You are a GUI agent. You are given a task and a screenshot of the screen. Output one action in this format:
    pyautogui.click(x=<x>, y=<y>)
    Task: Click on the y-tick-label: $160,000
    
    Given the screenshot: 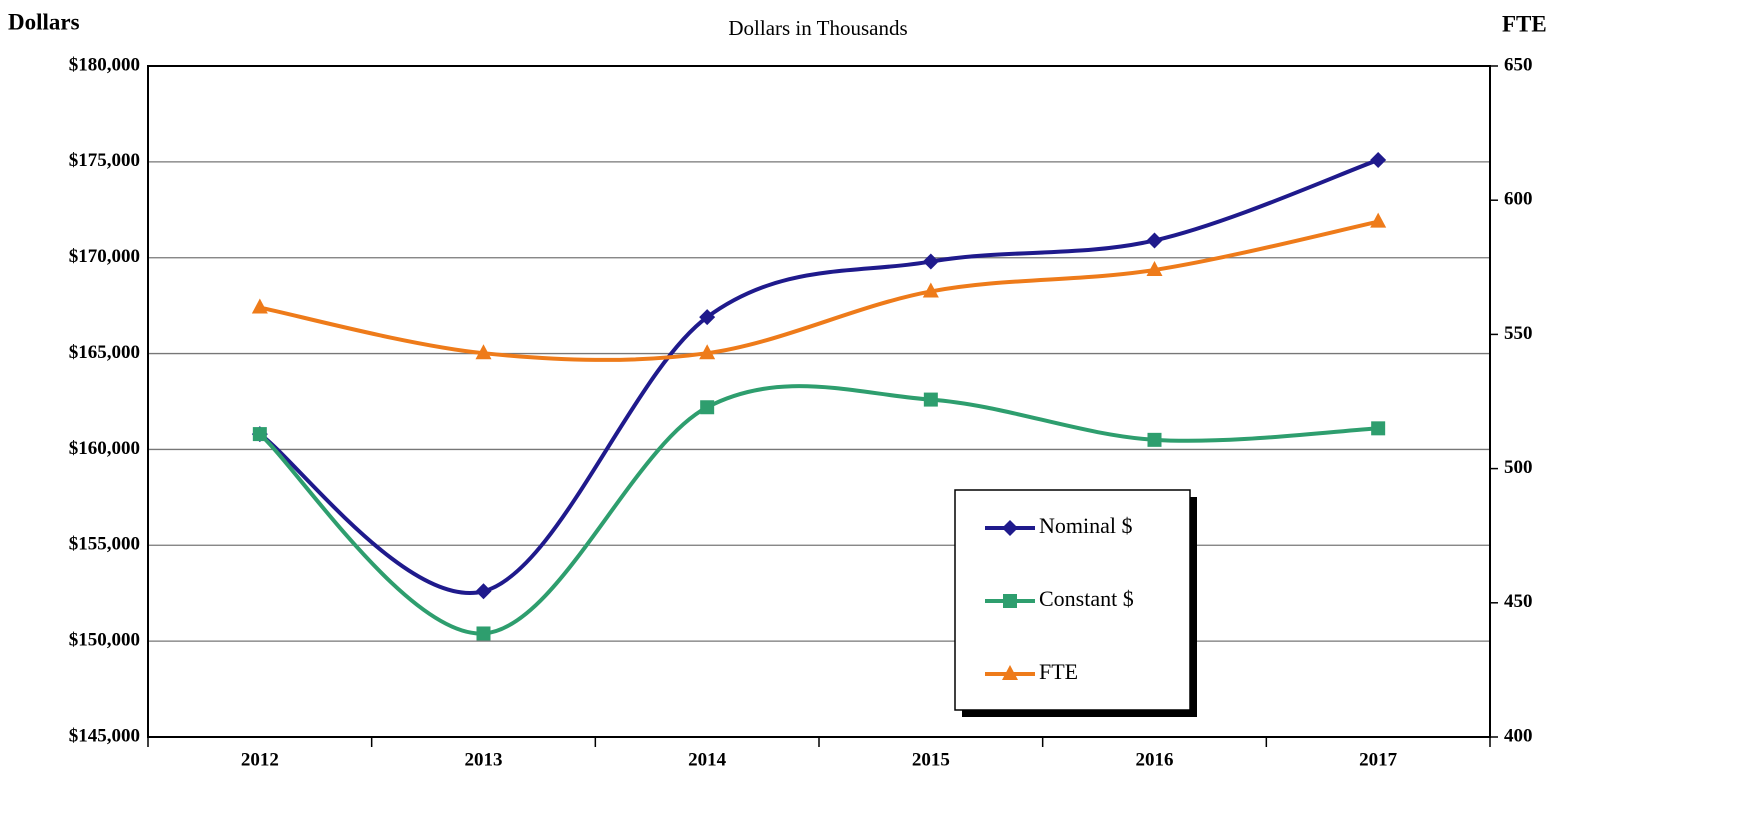 What is the action you would take?
    pyautogui.click(x=104, y=448)
    